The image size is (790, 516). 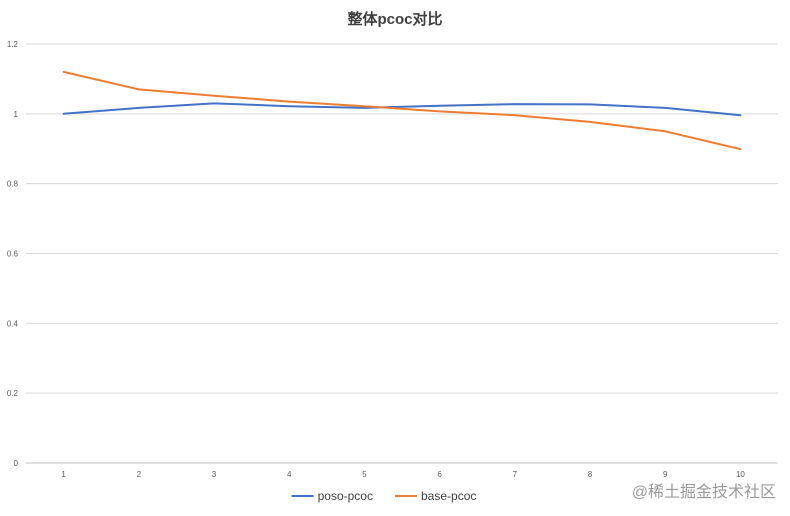 What do you see at coordinates (345, 496) in the screenshot?
I see `legend-label-poso-pcoc: poso-pcoc` at bounding box center [345, 496].